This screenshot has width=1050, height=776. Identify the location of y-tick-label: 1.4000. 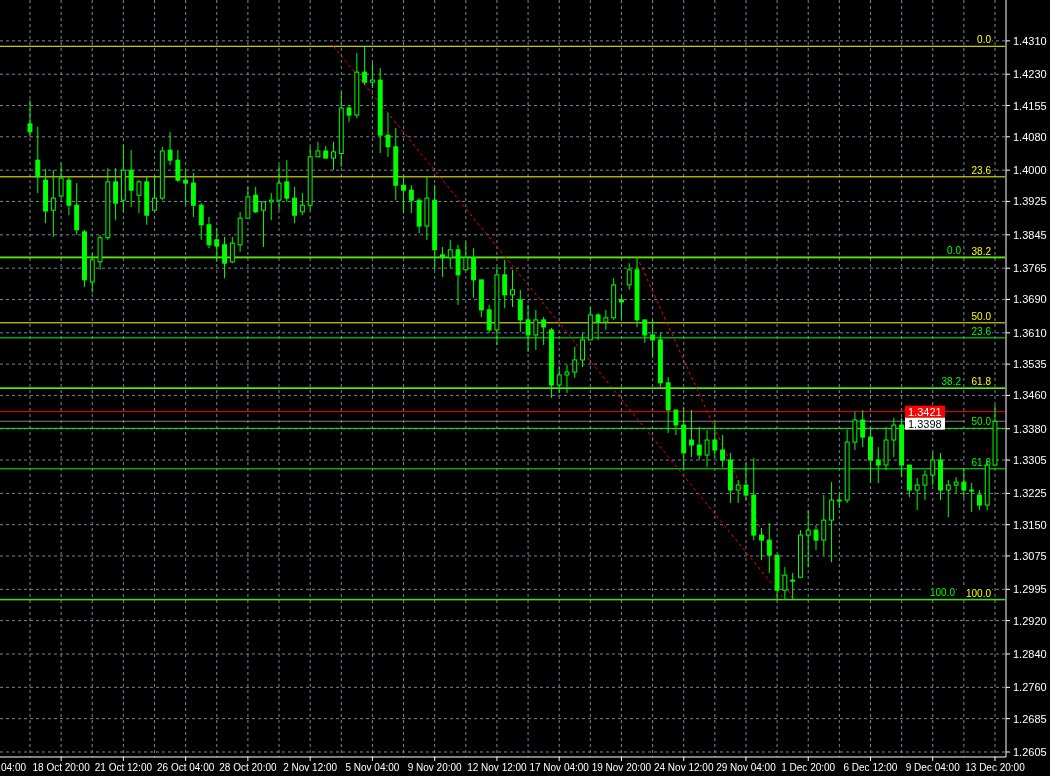
(1030, 170).